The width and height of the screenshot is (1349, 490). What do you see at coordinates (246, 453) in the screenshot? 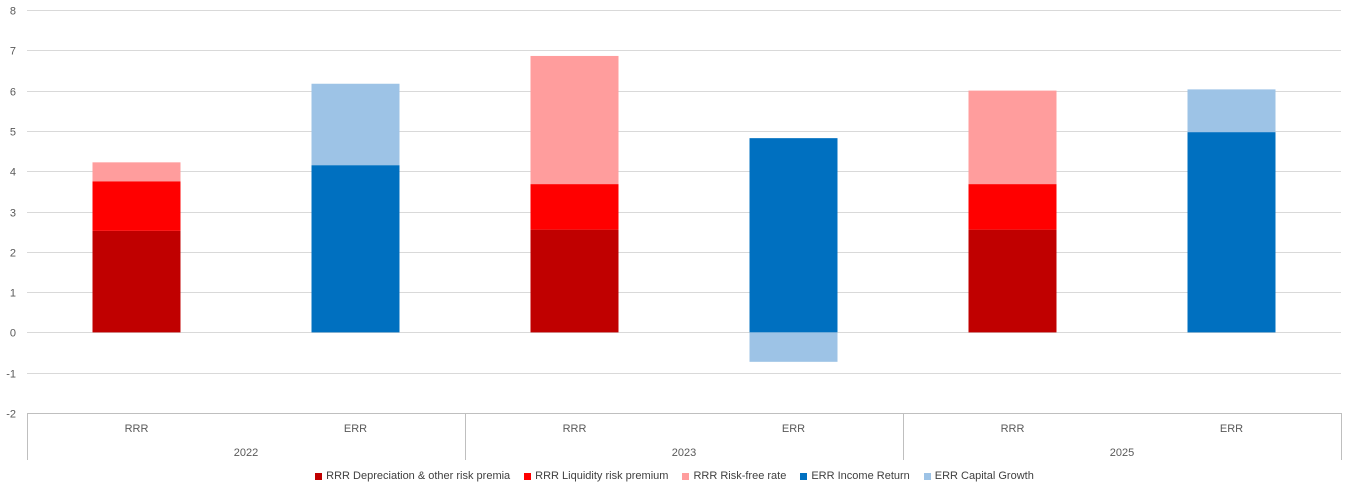
I see `group-label: 2022` at bounding box center [246, 453].